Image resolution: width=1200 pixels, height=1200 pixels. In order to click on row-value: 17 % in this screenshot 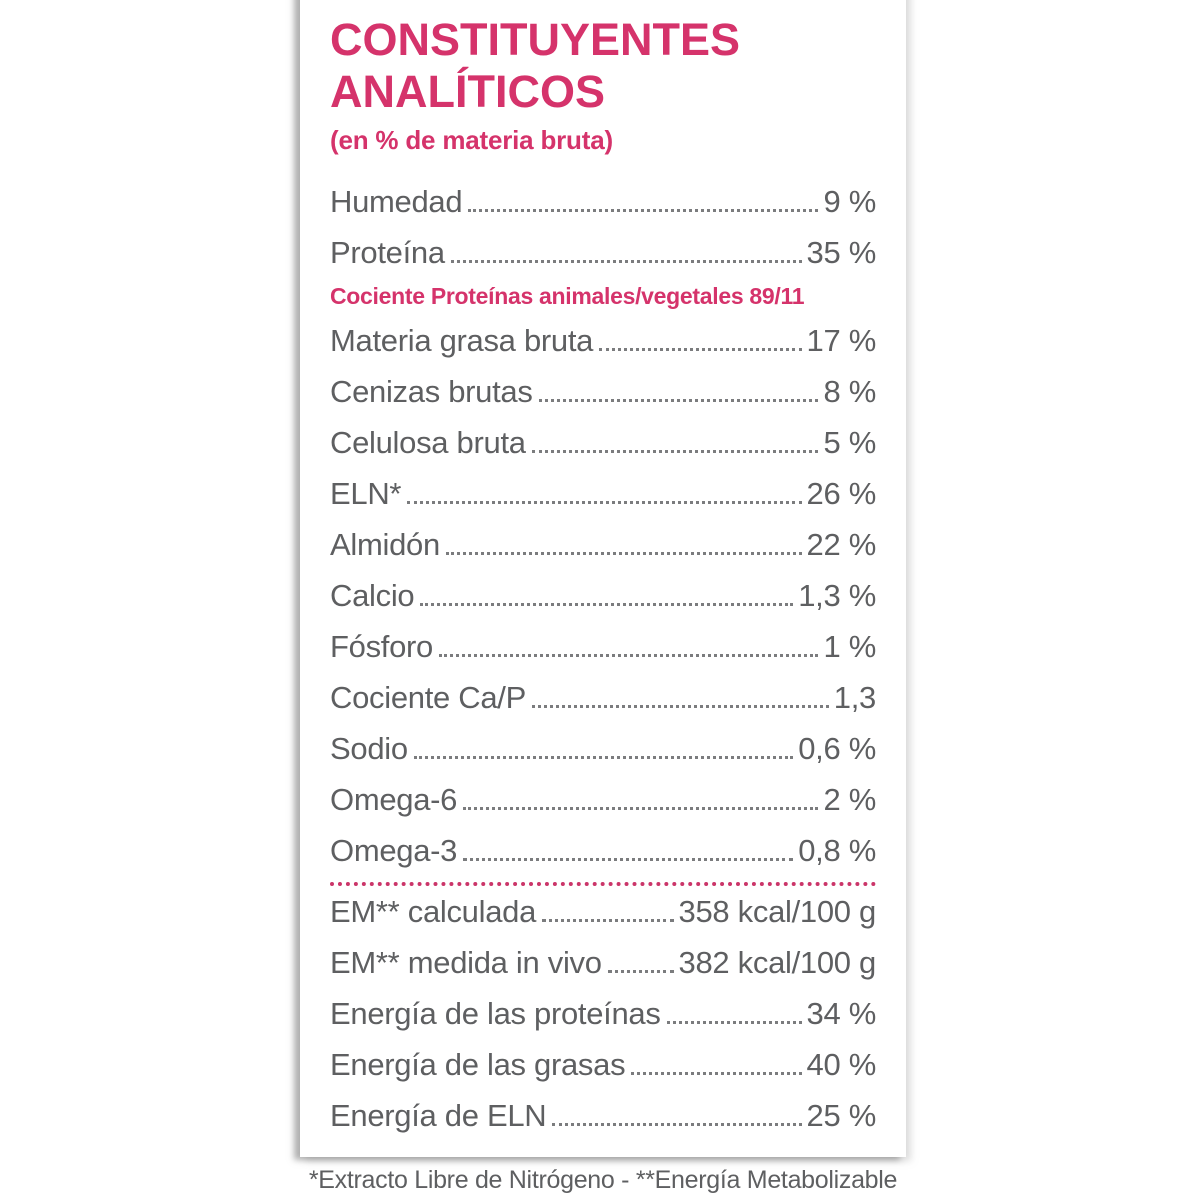, I will do `click(841, 340)`.